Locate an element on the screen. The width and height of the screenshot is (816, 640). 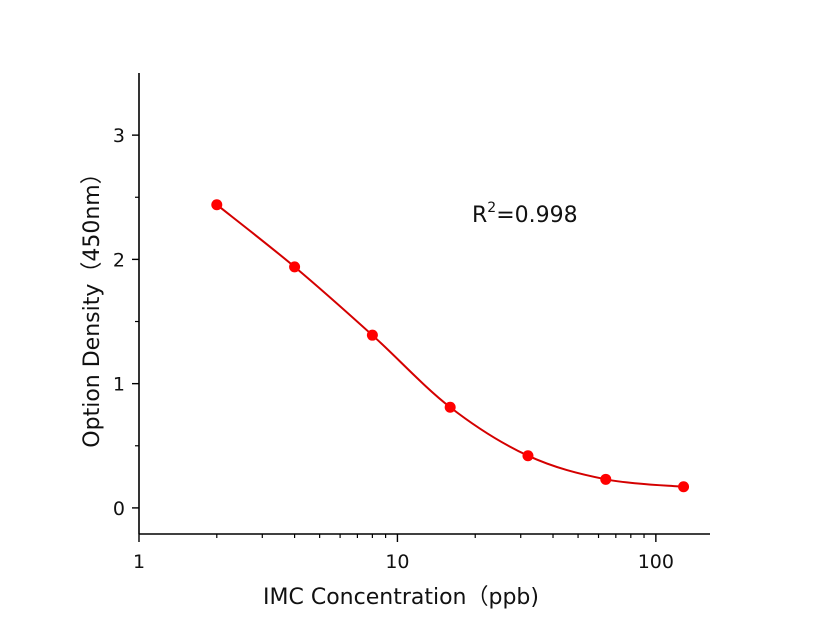
r-squared-annotation: R2=0.998 is located at coordinates (525, 214).